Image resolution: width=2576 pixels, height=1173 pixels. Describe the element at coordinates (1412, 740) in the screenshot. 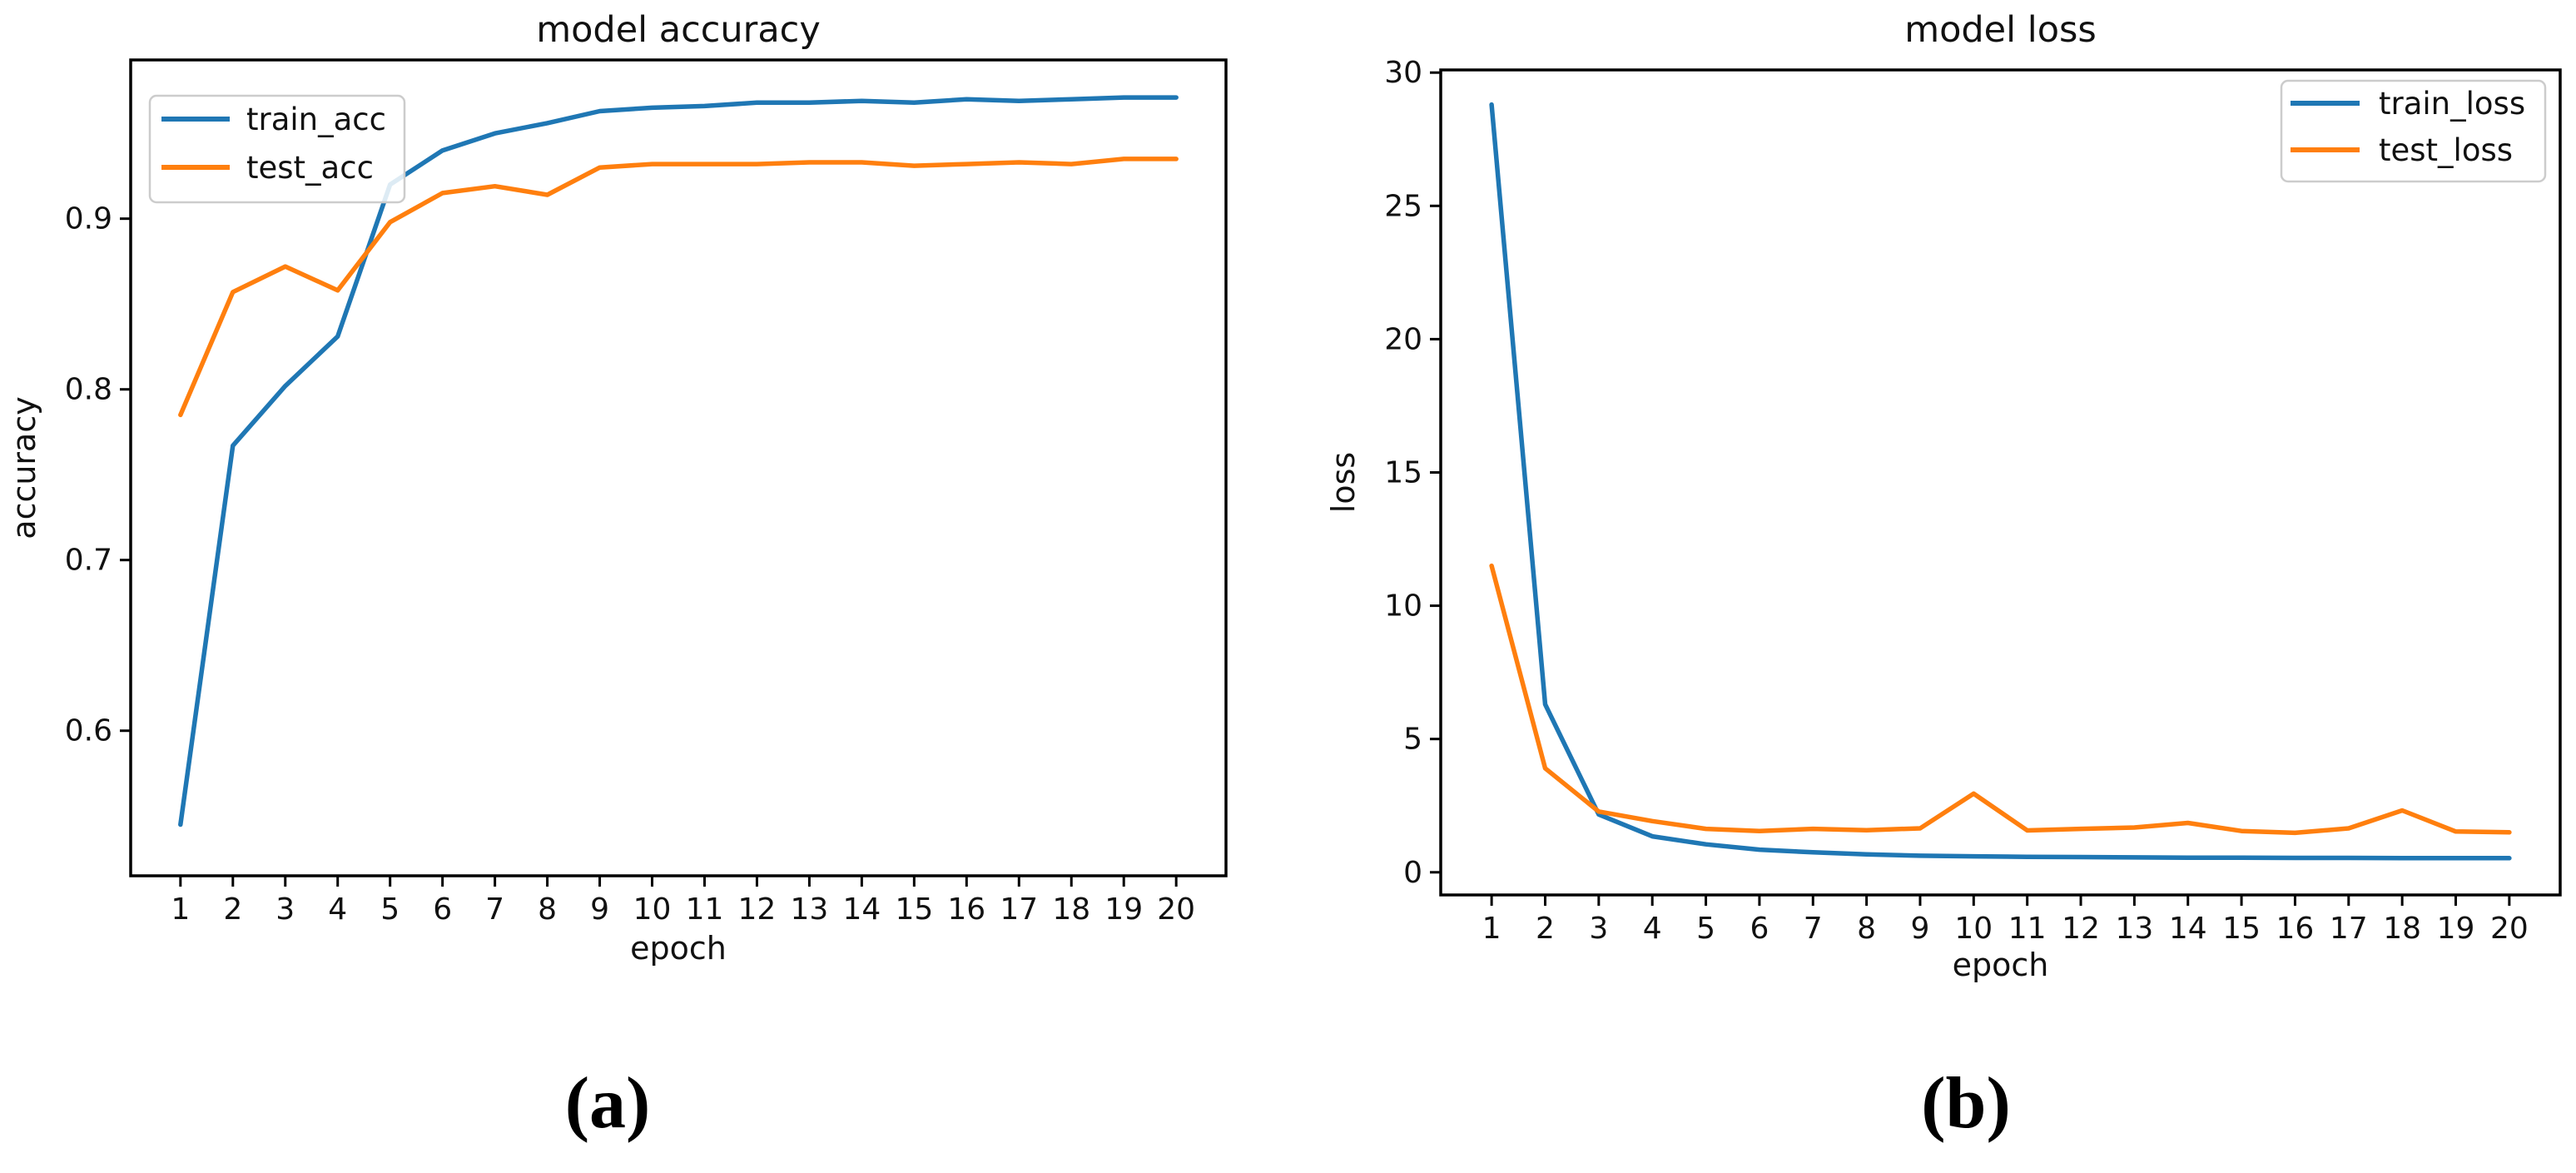

I see `y-tick-label: 5` at that location.